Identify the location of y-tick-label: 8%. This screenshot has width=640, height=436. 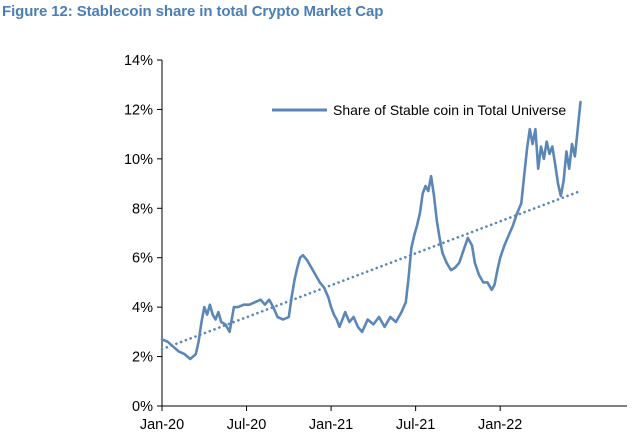
(142, 209).